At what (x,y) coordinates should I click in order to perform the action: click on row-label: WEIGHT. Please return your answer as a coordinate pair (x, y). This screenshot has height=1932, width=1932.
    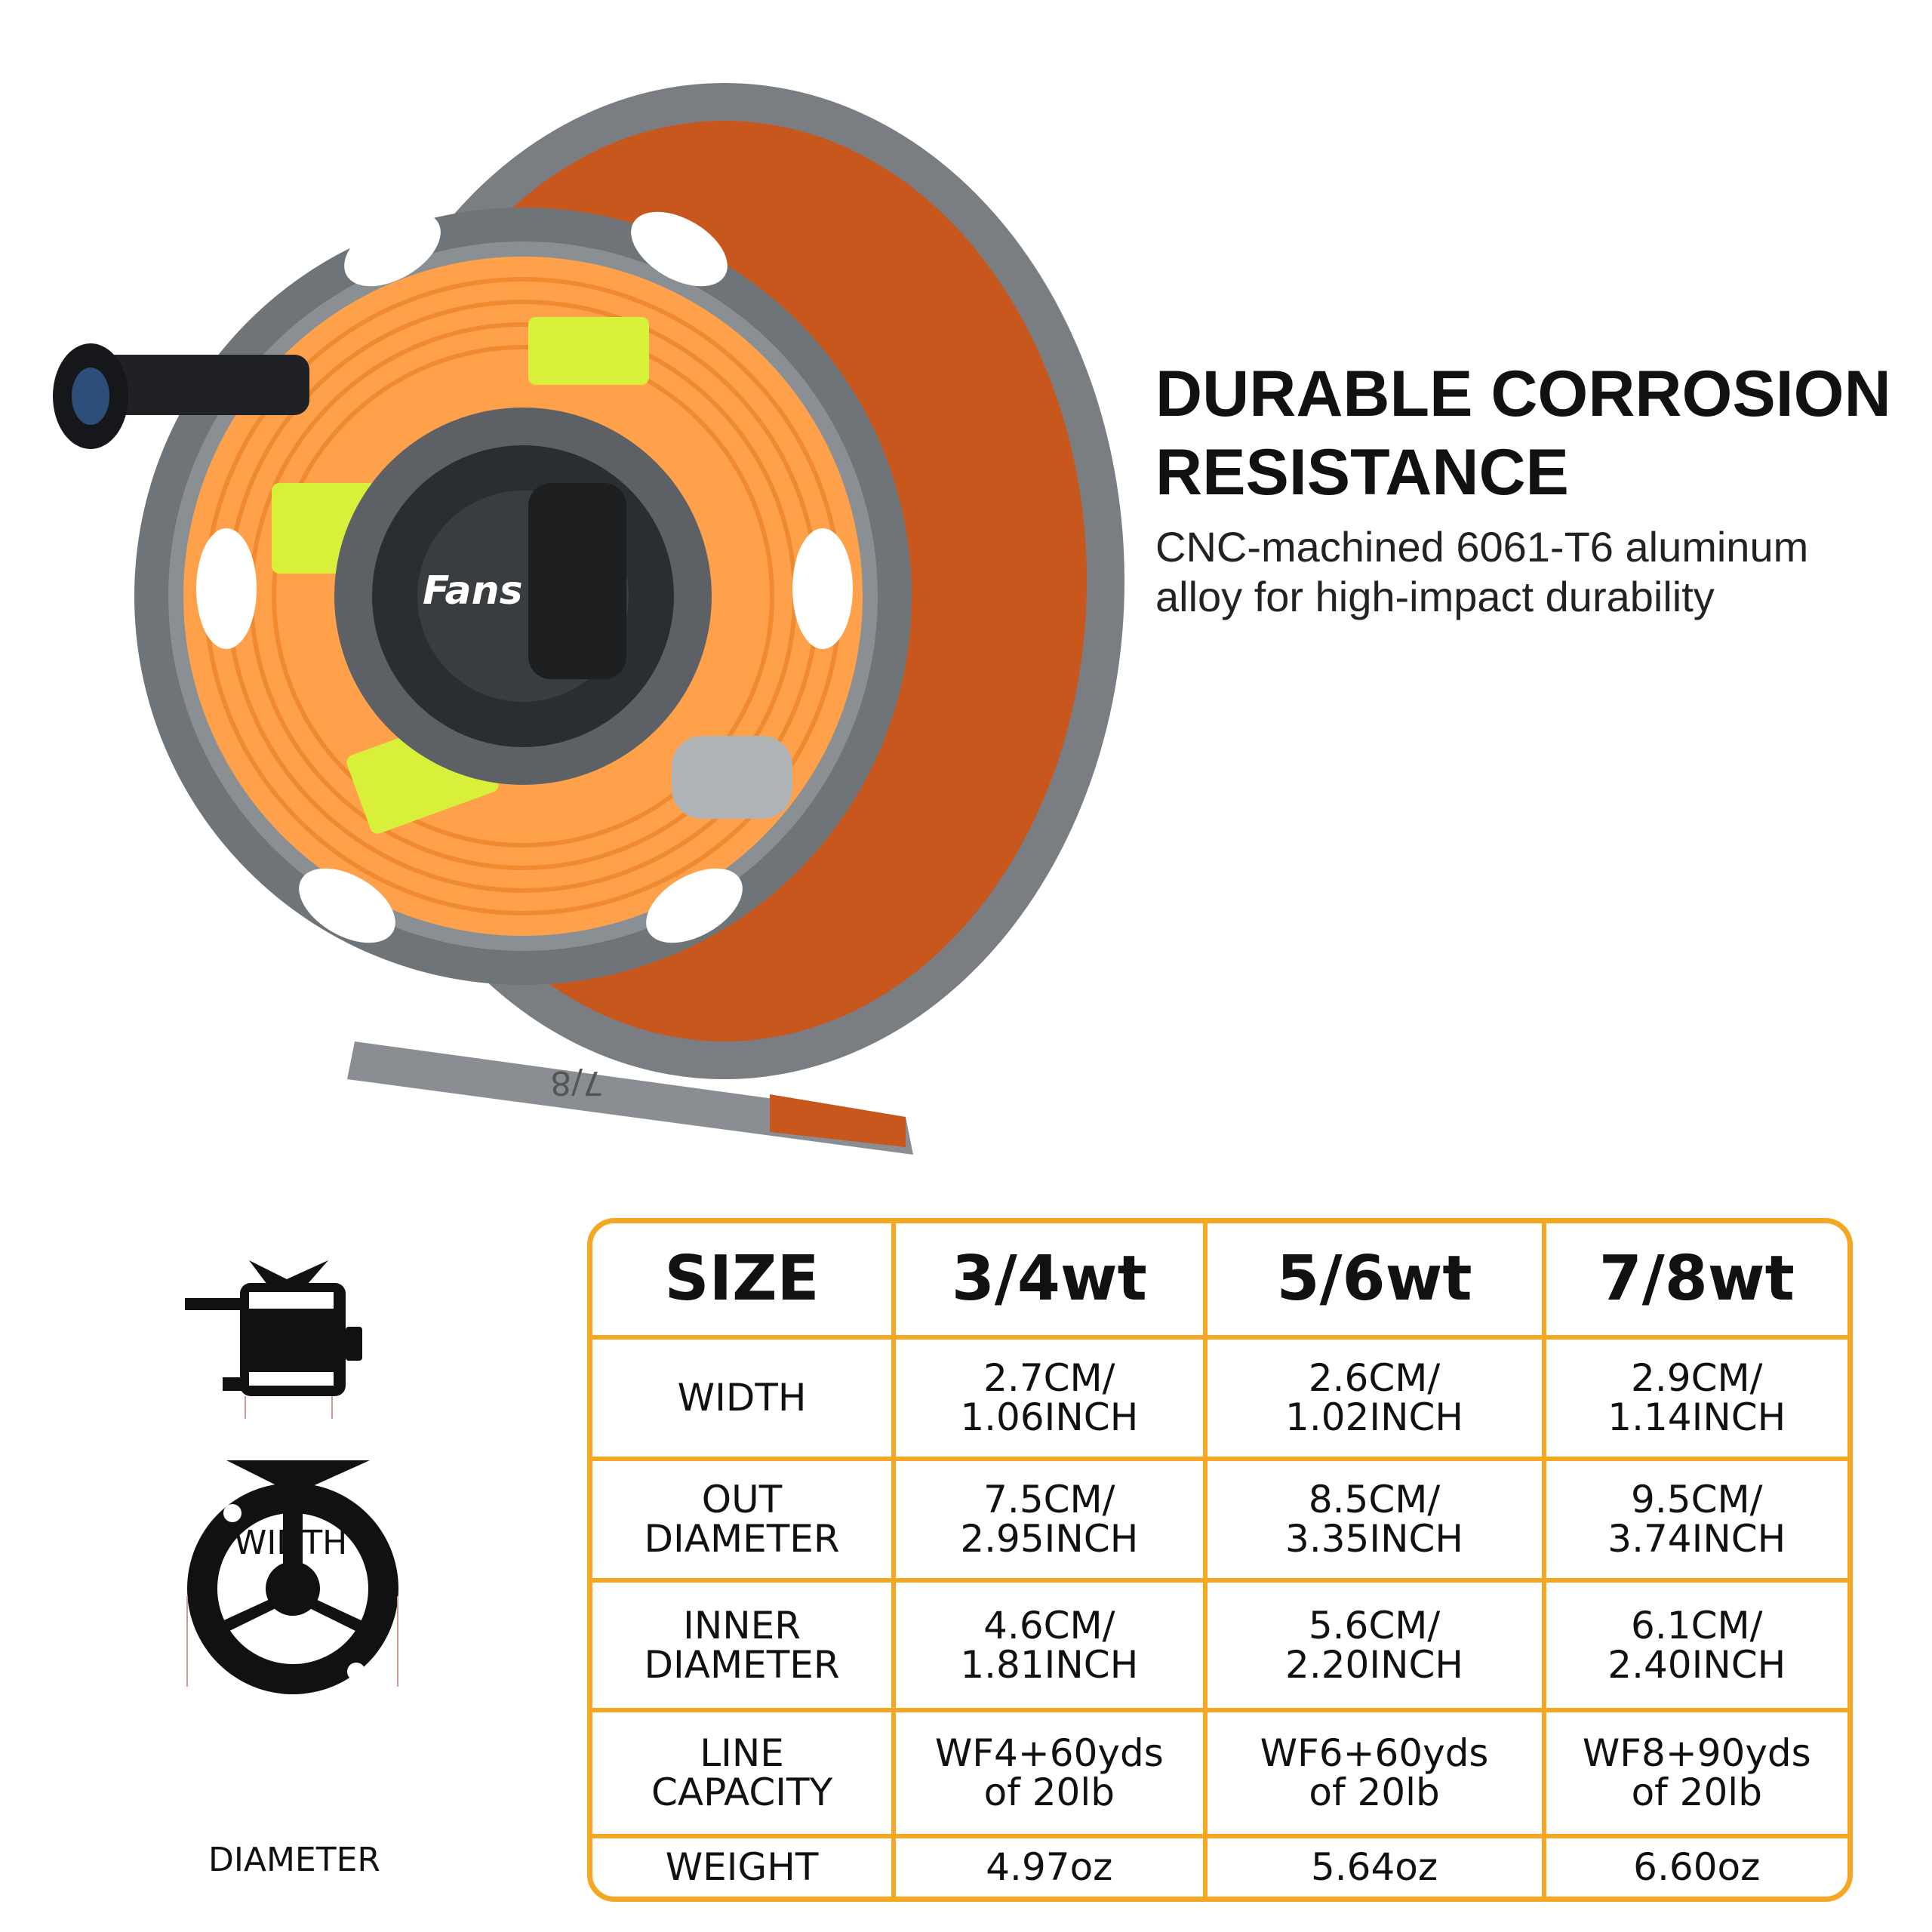
    Looking at the image, I should click on (744, 1865).